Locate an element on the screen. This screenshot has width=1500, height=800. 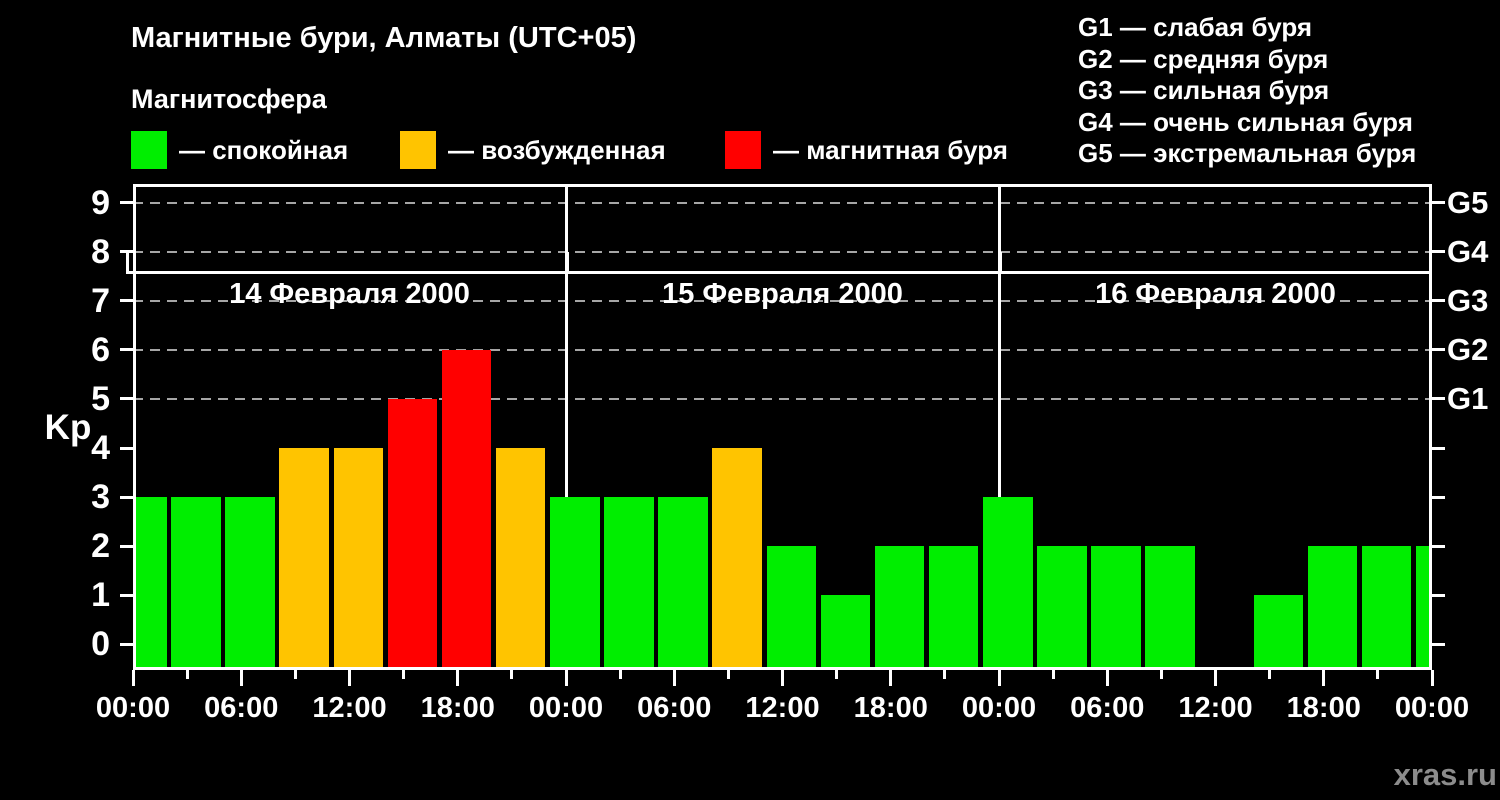
g-level-label-g2: G2 is located at coordinates (1468, 349).